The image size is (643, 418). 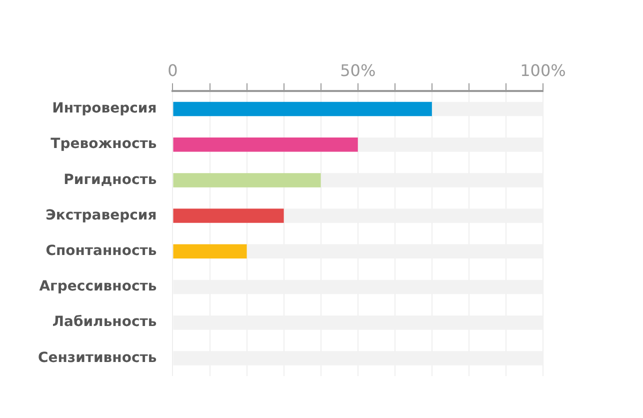 What do you see at coordinates (104, 322) in the screenshot?
I see `y-tick-label: Лабильность` at bounding box center [104, 322].